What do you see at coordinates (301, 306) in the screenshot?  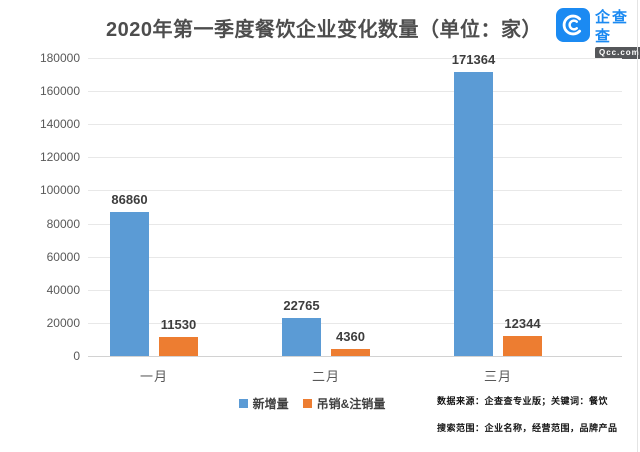 I see `bar-value-label: 22765` at bounding box center [301, 306].